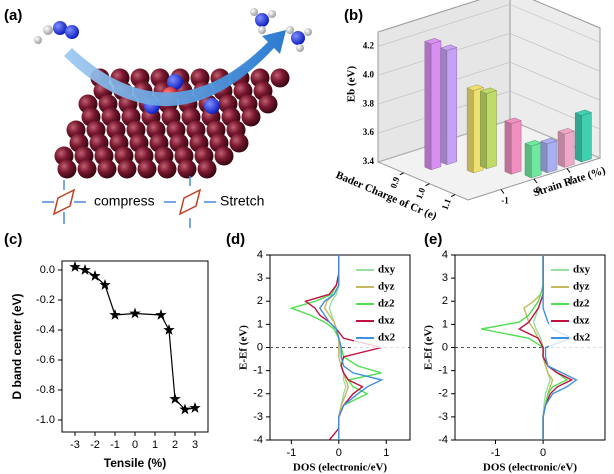  Describe the element at coordinates (429, 347) in the screenshot. I see `y-axis-label: E-Ef (eV)` at that location.